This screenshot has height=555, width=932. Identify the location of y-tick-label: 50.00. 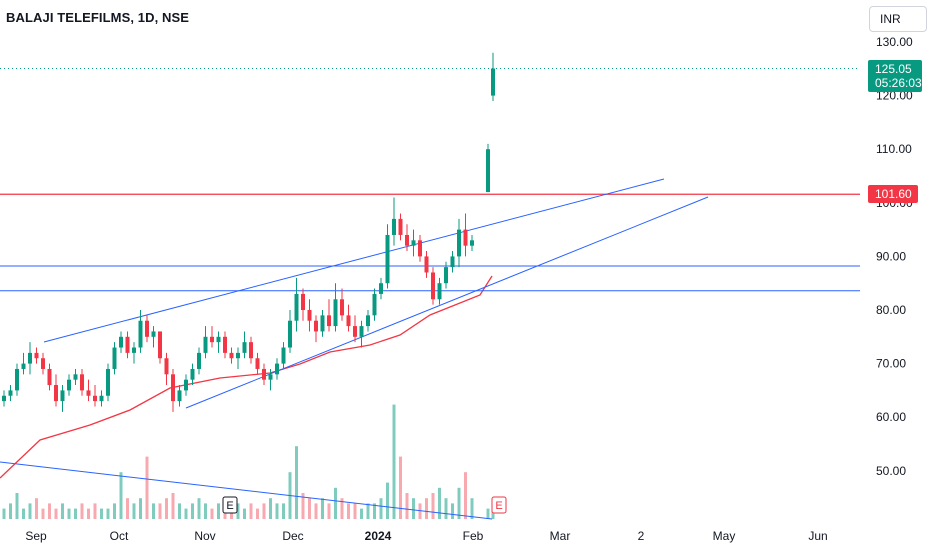
(891, 471).